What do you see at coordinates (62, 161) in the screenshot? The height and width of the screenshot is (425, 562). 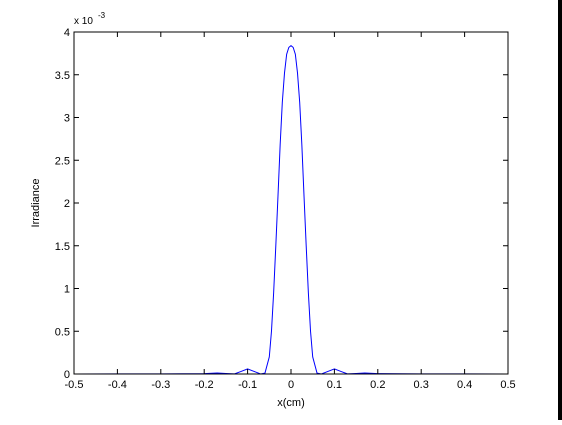 I see `y-tick-label: 2.5` at bounding box center [62, 161].